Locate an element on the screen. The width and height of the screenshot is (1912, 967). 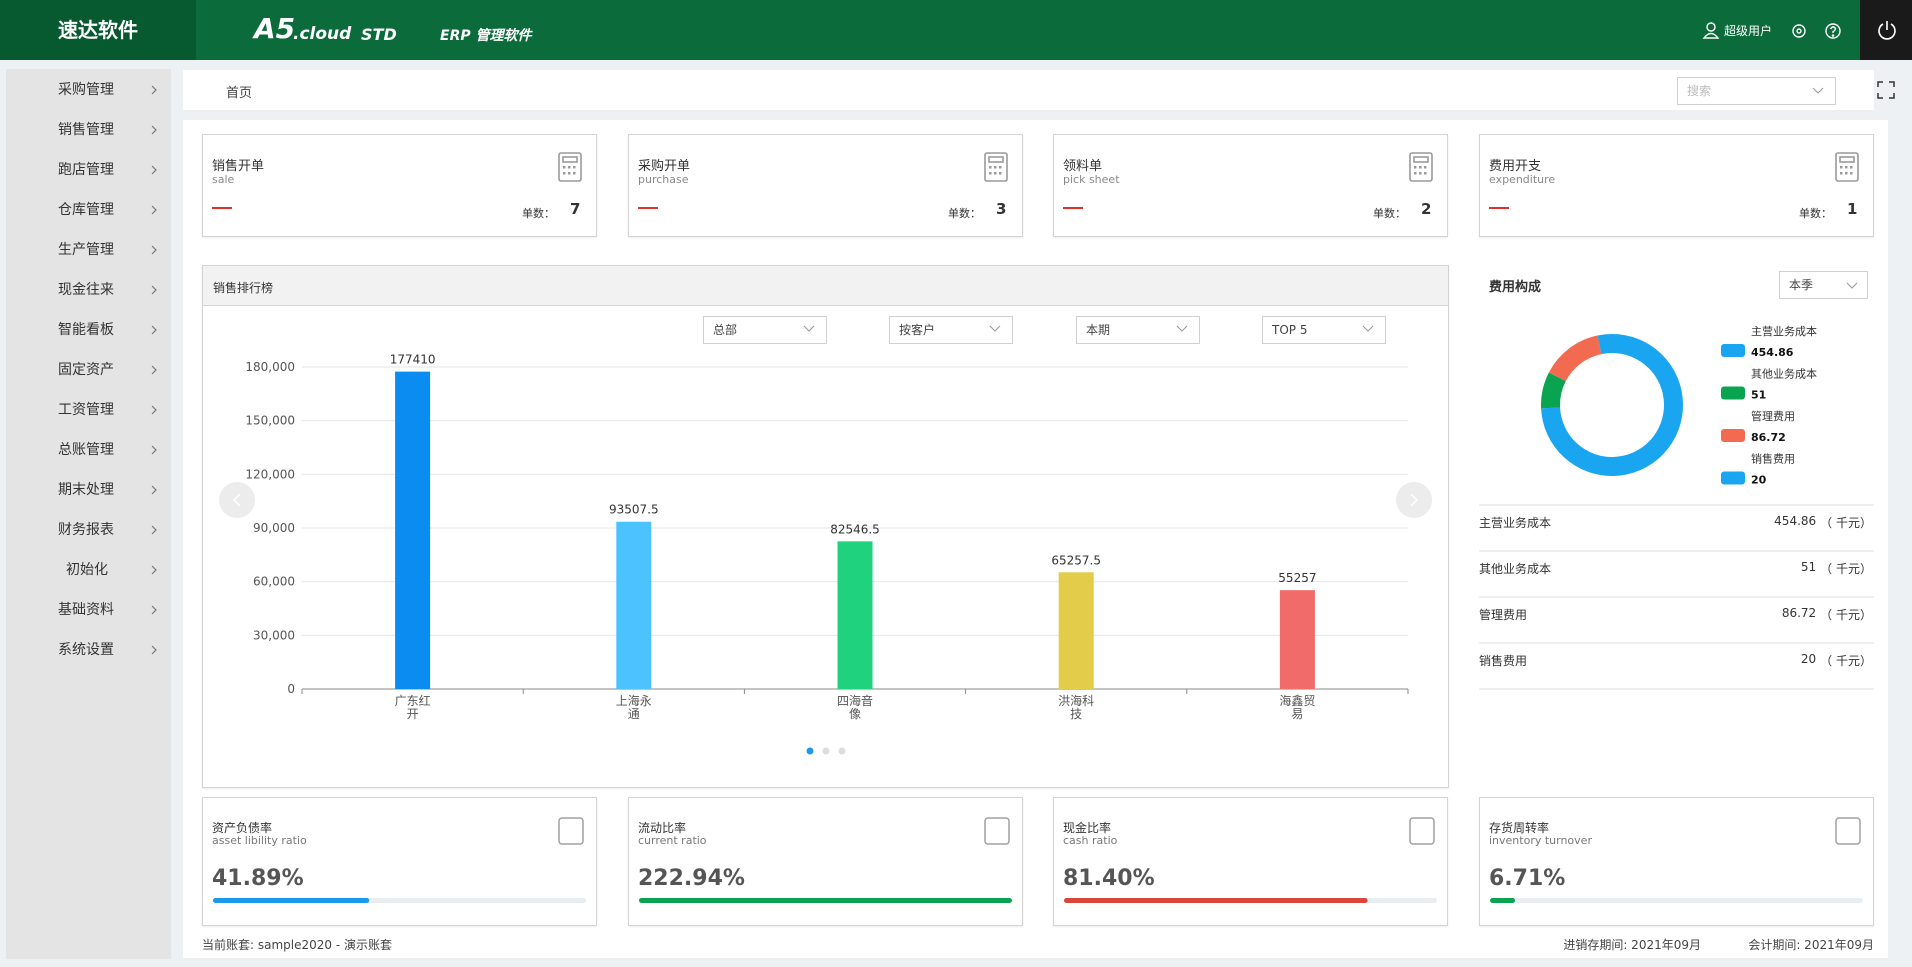
help-icon is located at coordinates (1833, 31).